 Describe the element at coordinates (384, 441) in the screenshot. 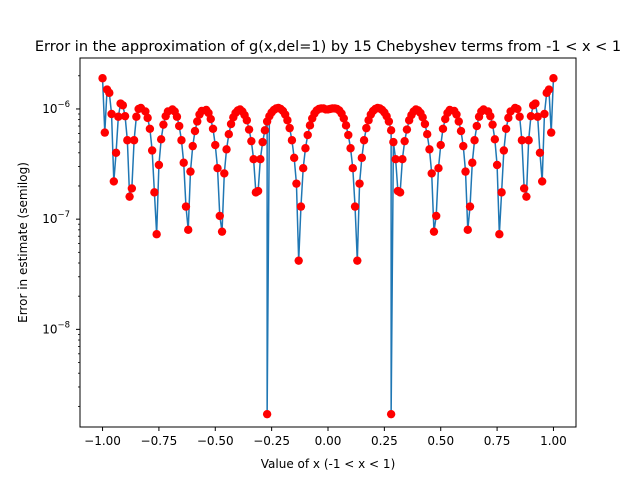

I see `x-tick-label: 0.25` at that location.